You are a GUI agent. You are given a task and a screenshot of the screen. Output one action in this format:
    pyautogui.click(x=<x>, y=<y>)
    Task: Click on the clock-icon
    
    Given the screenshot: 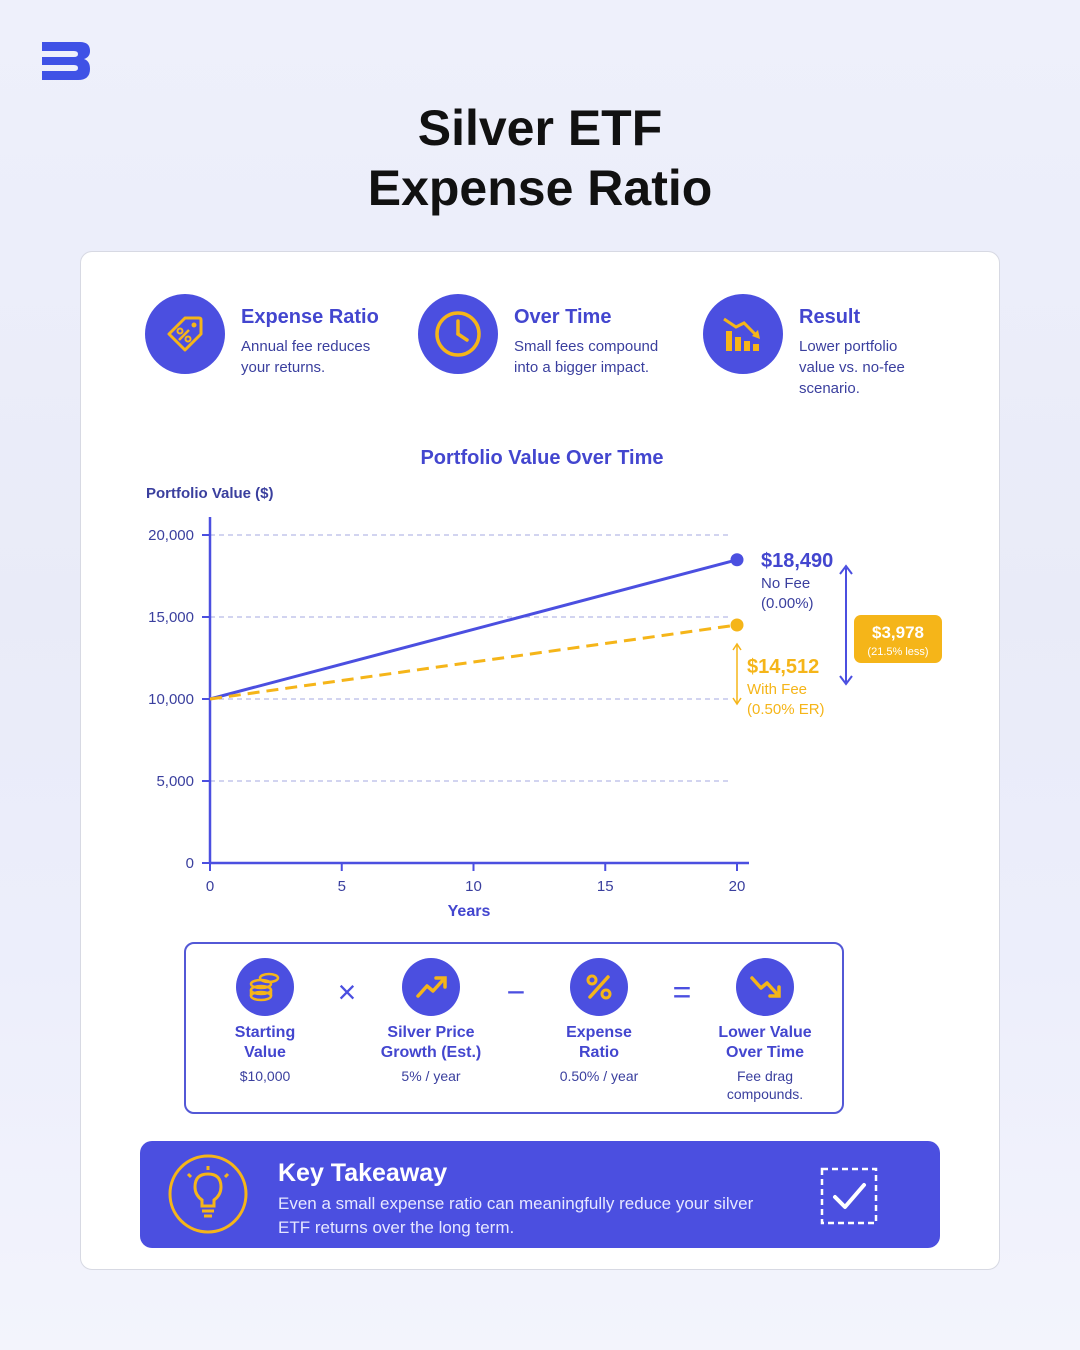 What is the action you would take?
    pyautogui.click(x=458, y=334)
    